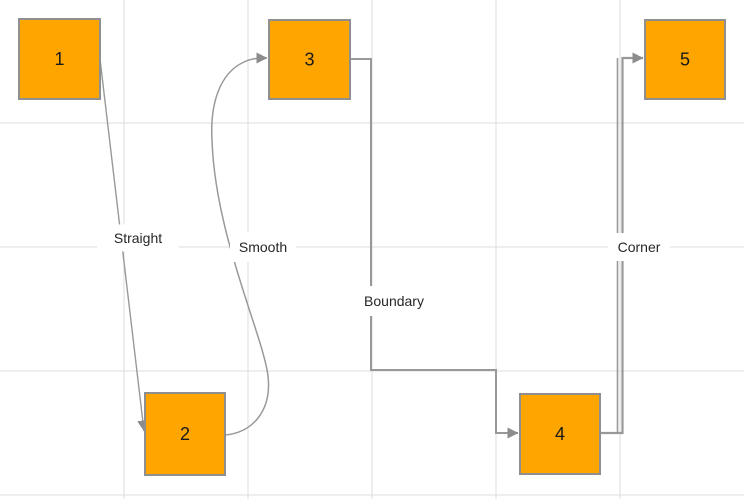 This screenshot has height=499, width=744. I want to click on edge-label-smooth: Smooth, so click(263, 247).